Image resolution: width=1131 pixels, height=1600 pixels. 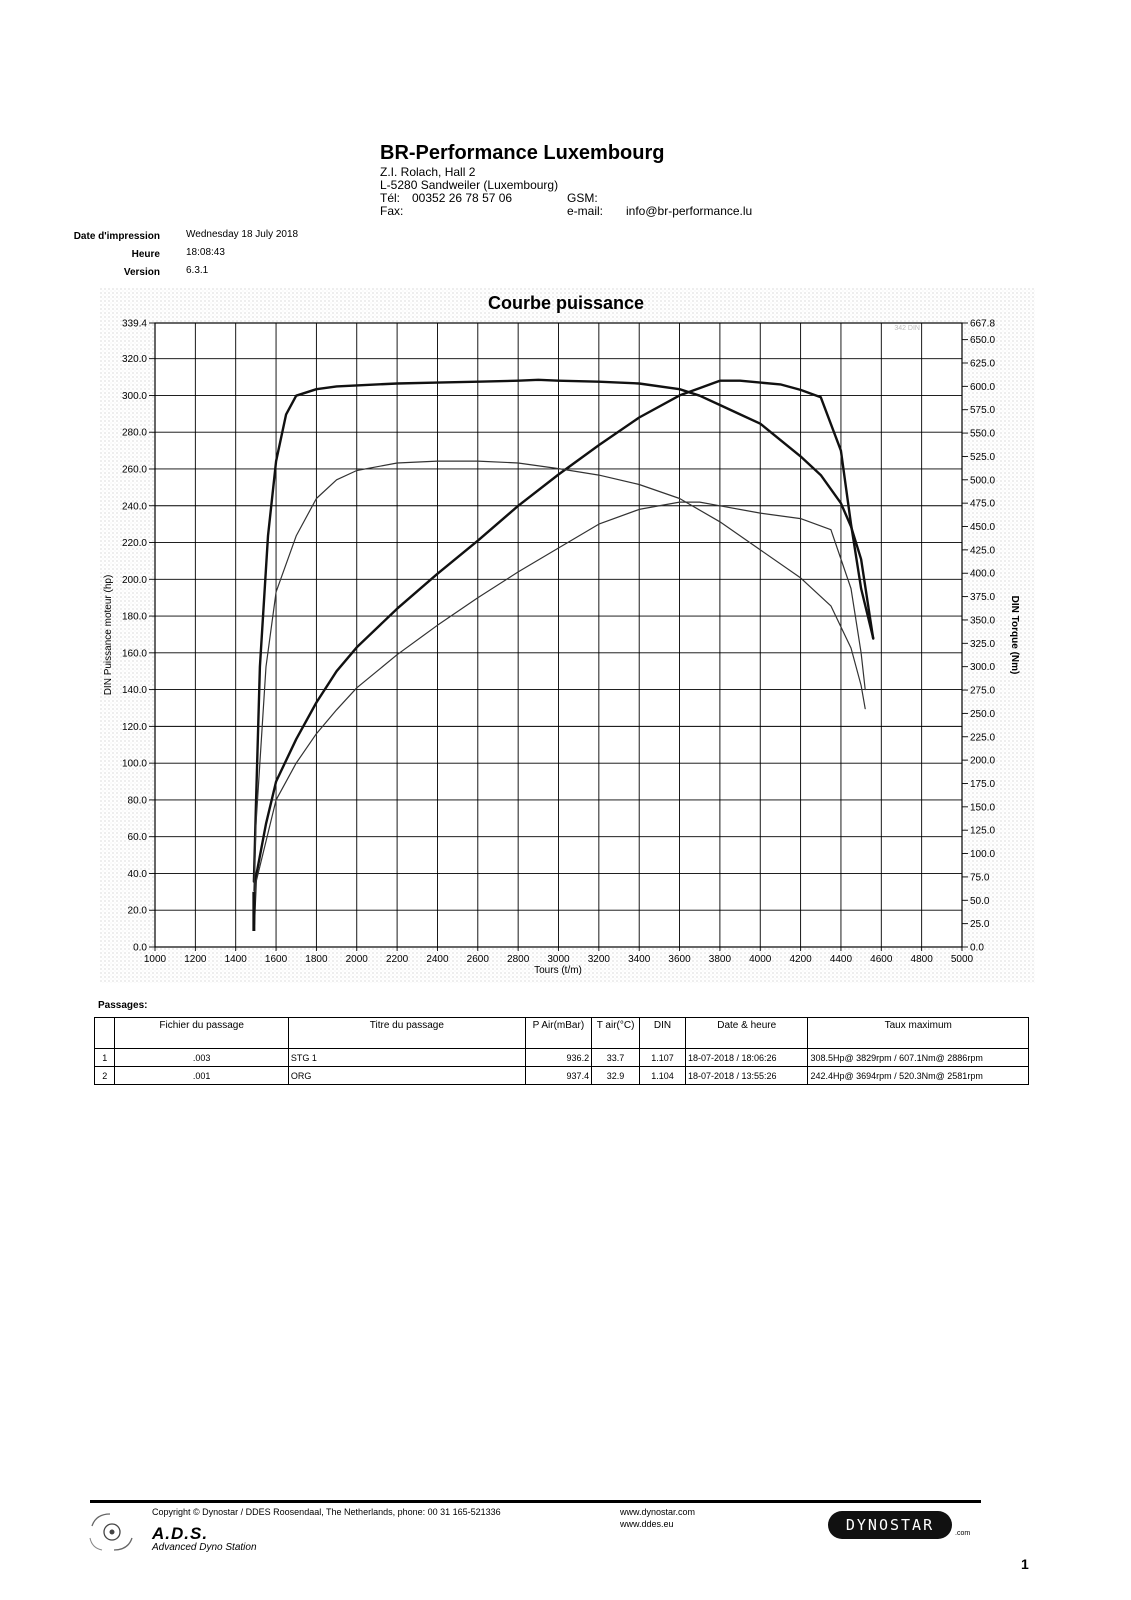 What do you see at coordinates (134, 469) in the screenshot?
I see `y-left-tick-label: 260.0` at bounding box center [134, 469].